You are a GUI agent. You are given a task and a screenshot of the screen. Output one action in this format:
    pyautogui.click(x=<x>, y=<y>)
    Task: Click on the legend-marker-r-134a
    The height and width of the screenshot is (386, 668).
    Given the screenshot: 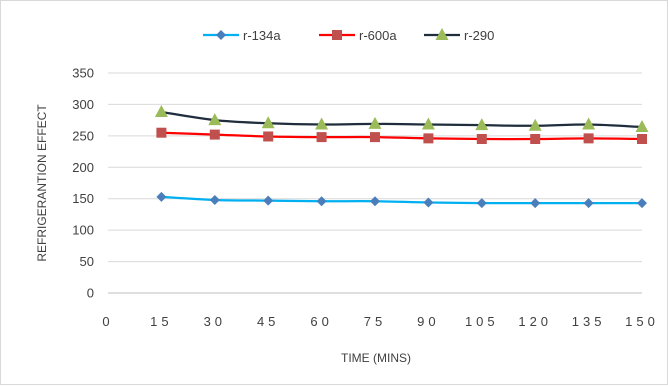 What is the action you would take?
    pyautogui.click(x=221, y=35)
    